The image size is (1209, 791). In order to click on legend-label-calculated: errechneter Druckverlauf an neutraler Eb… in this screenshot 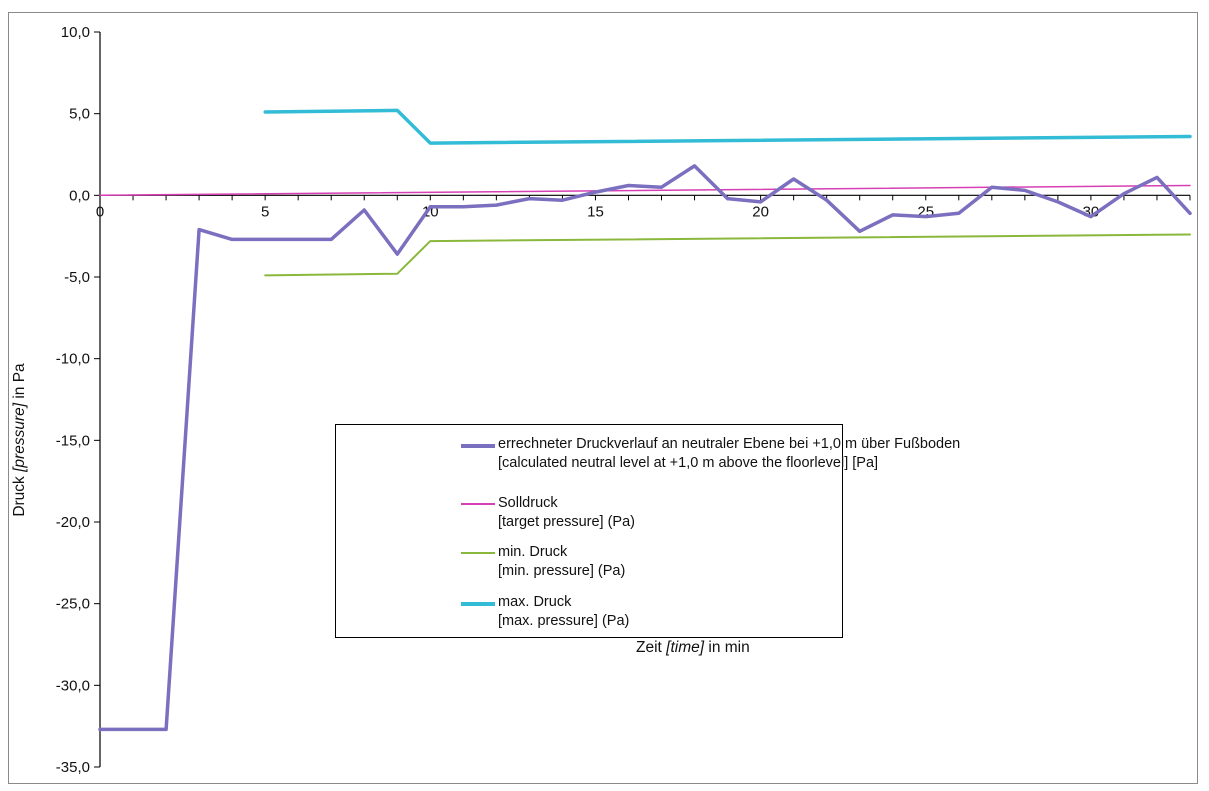, I will do `click(729, 444)`.